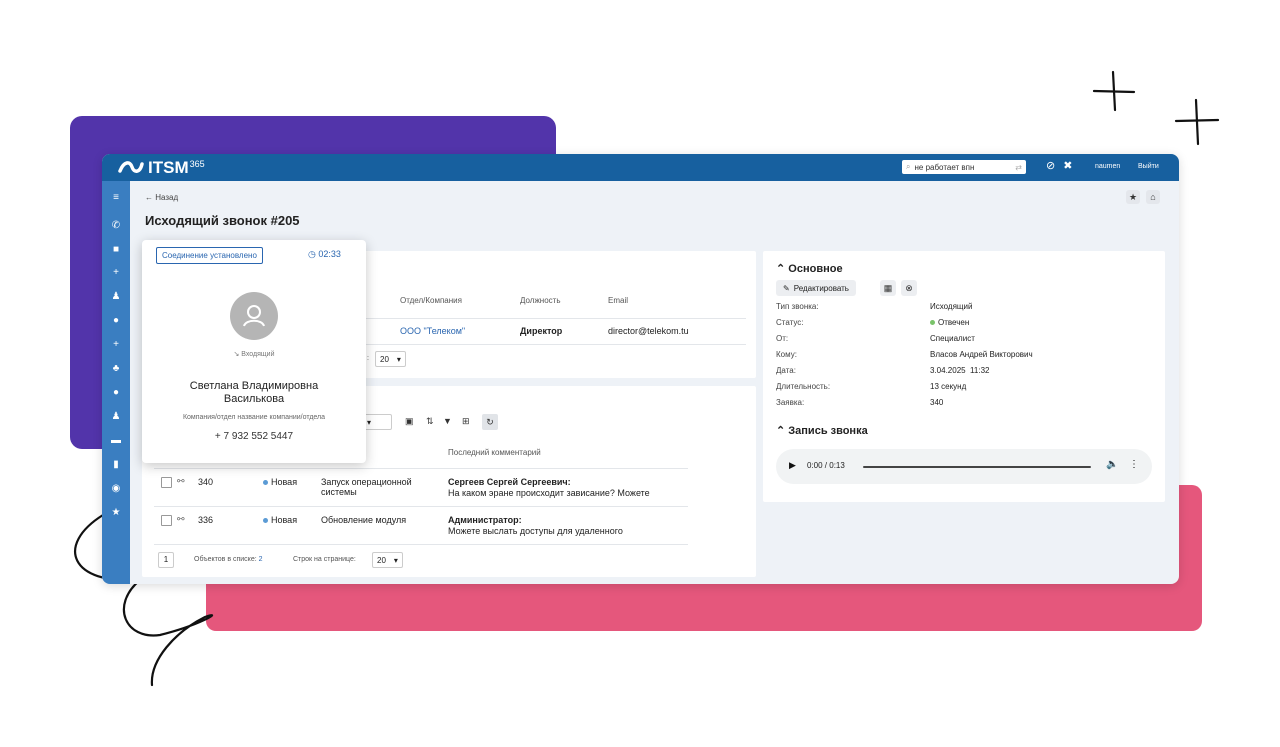 The width and height of the screenshot is (1280, 747). I want to click on objects-count: 2, so click(260, 559).